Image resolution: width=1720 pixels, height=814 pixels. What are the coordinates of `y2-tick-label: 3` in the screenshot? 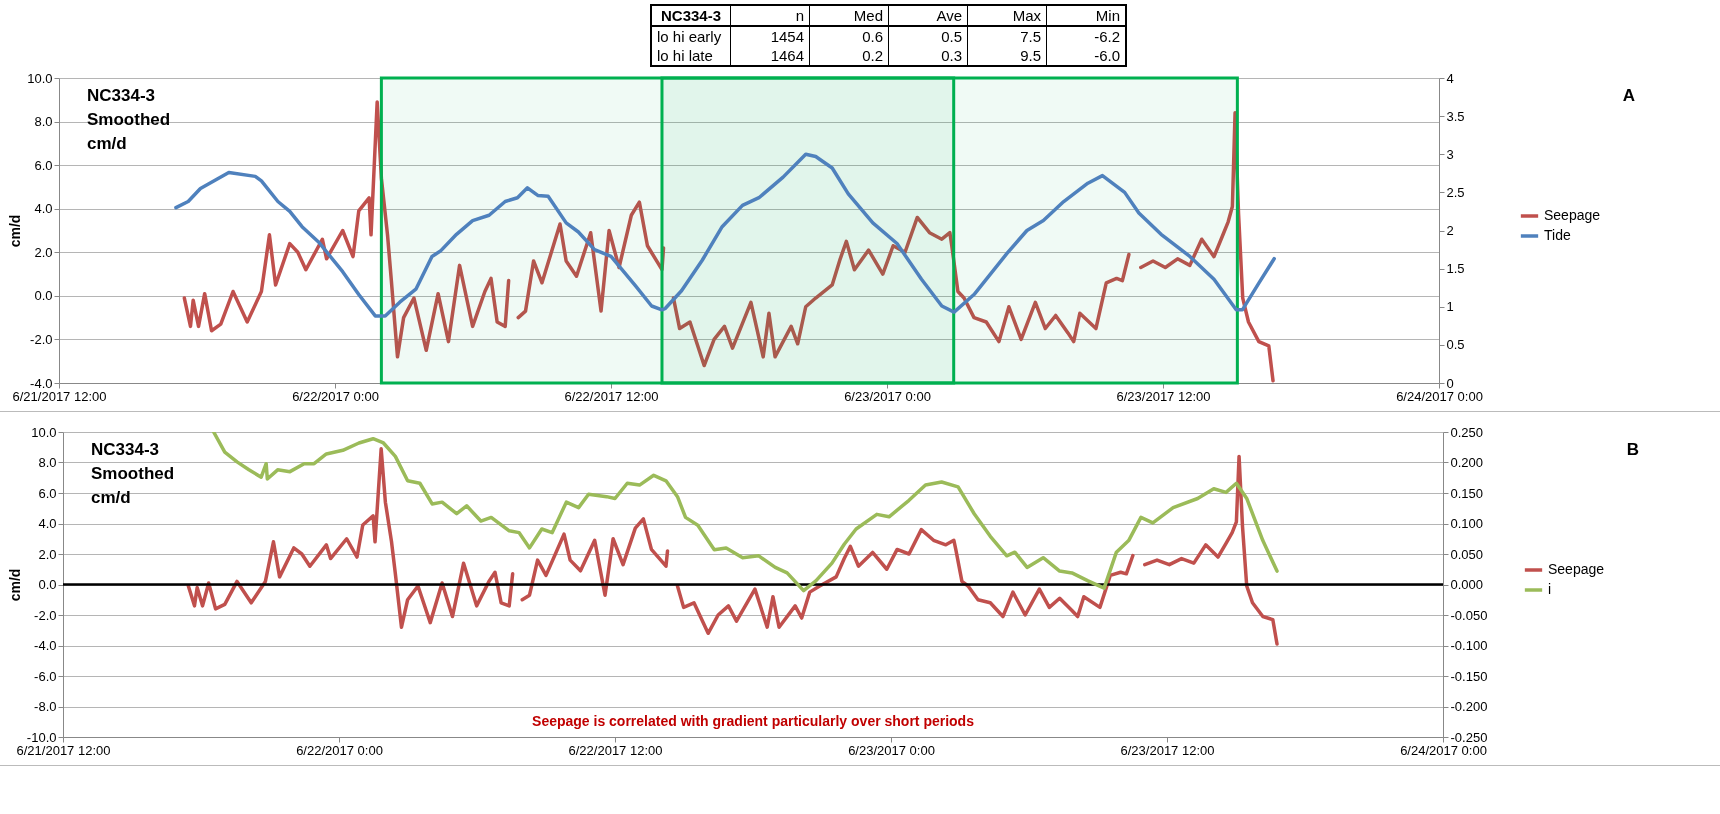 It's located at (1450, 154).